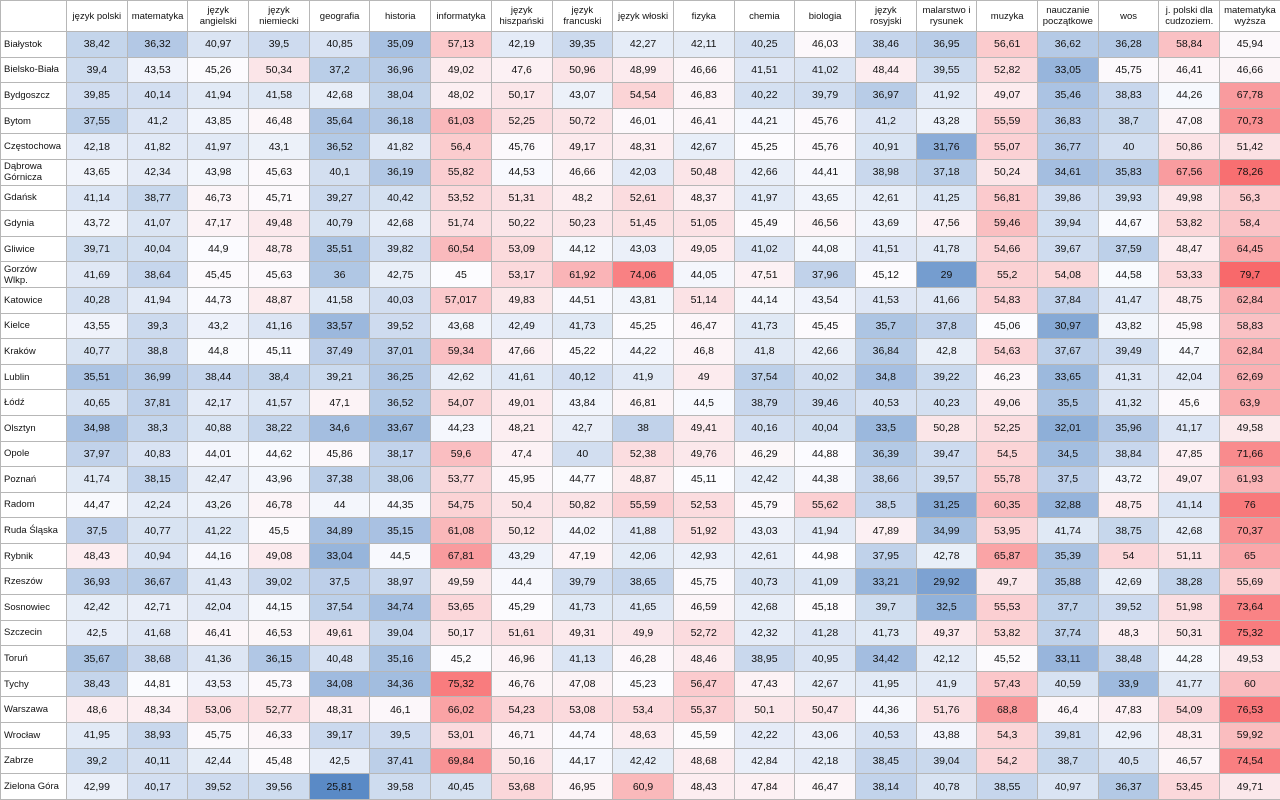 This screenshot has width=1280, height=800. I want to click on heatmap-cell: 36,15, so click(279, 659).